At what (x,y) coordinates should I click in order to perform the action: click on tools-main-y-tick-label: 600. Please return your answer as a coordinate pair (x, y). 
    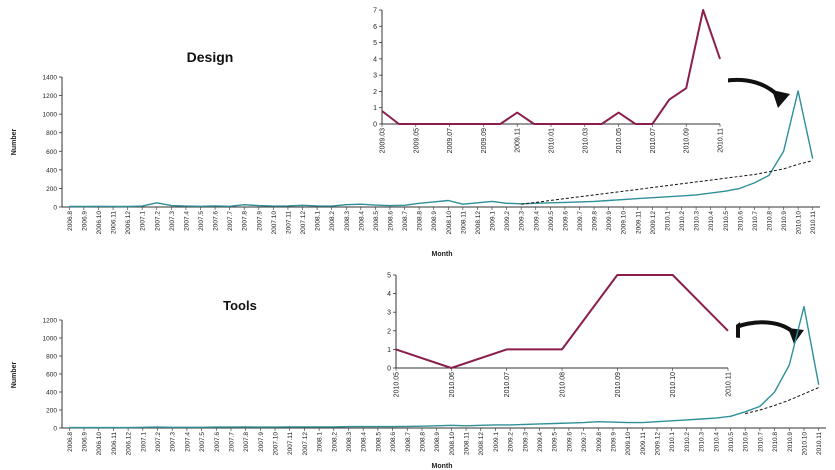
    Looking at the image, I should click on (51, 375).